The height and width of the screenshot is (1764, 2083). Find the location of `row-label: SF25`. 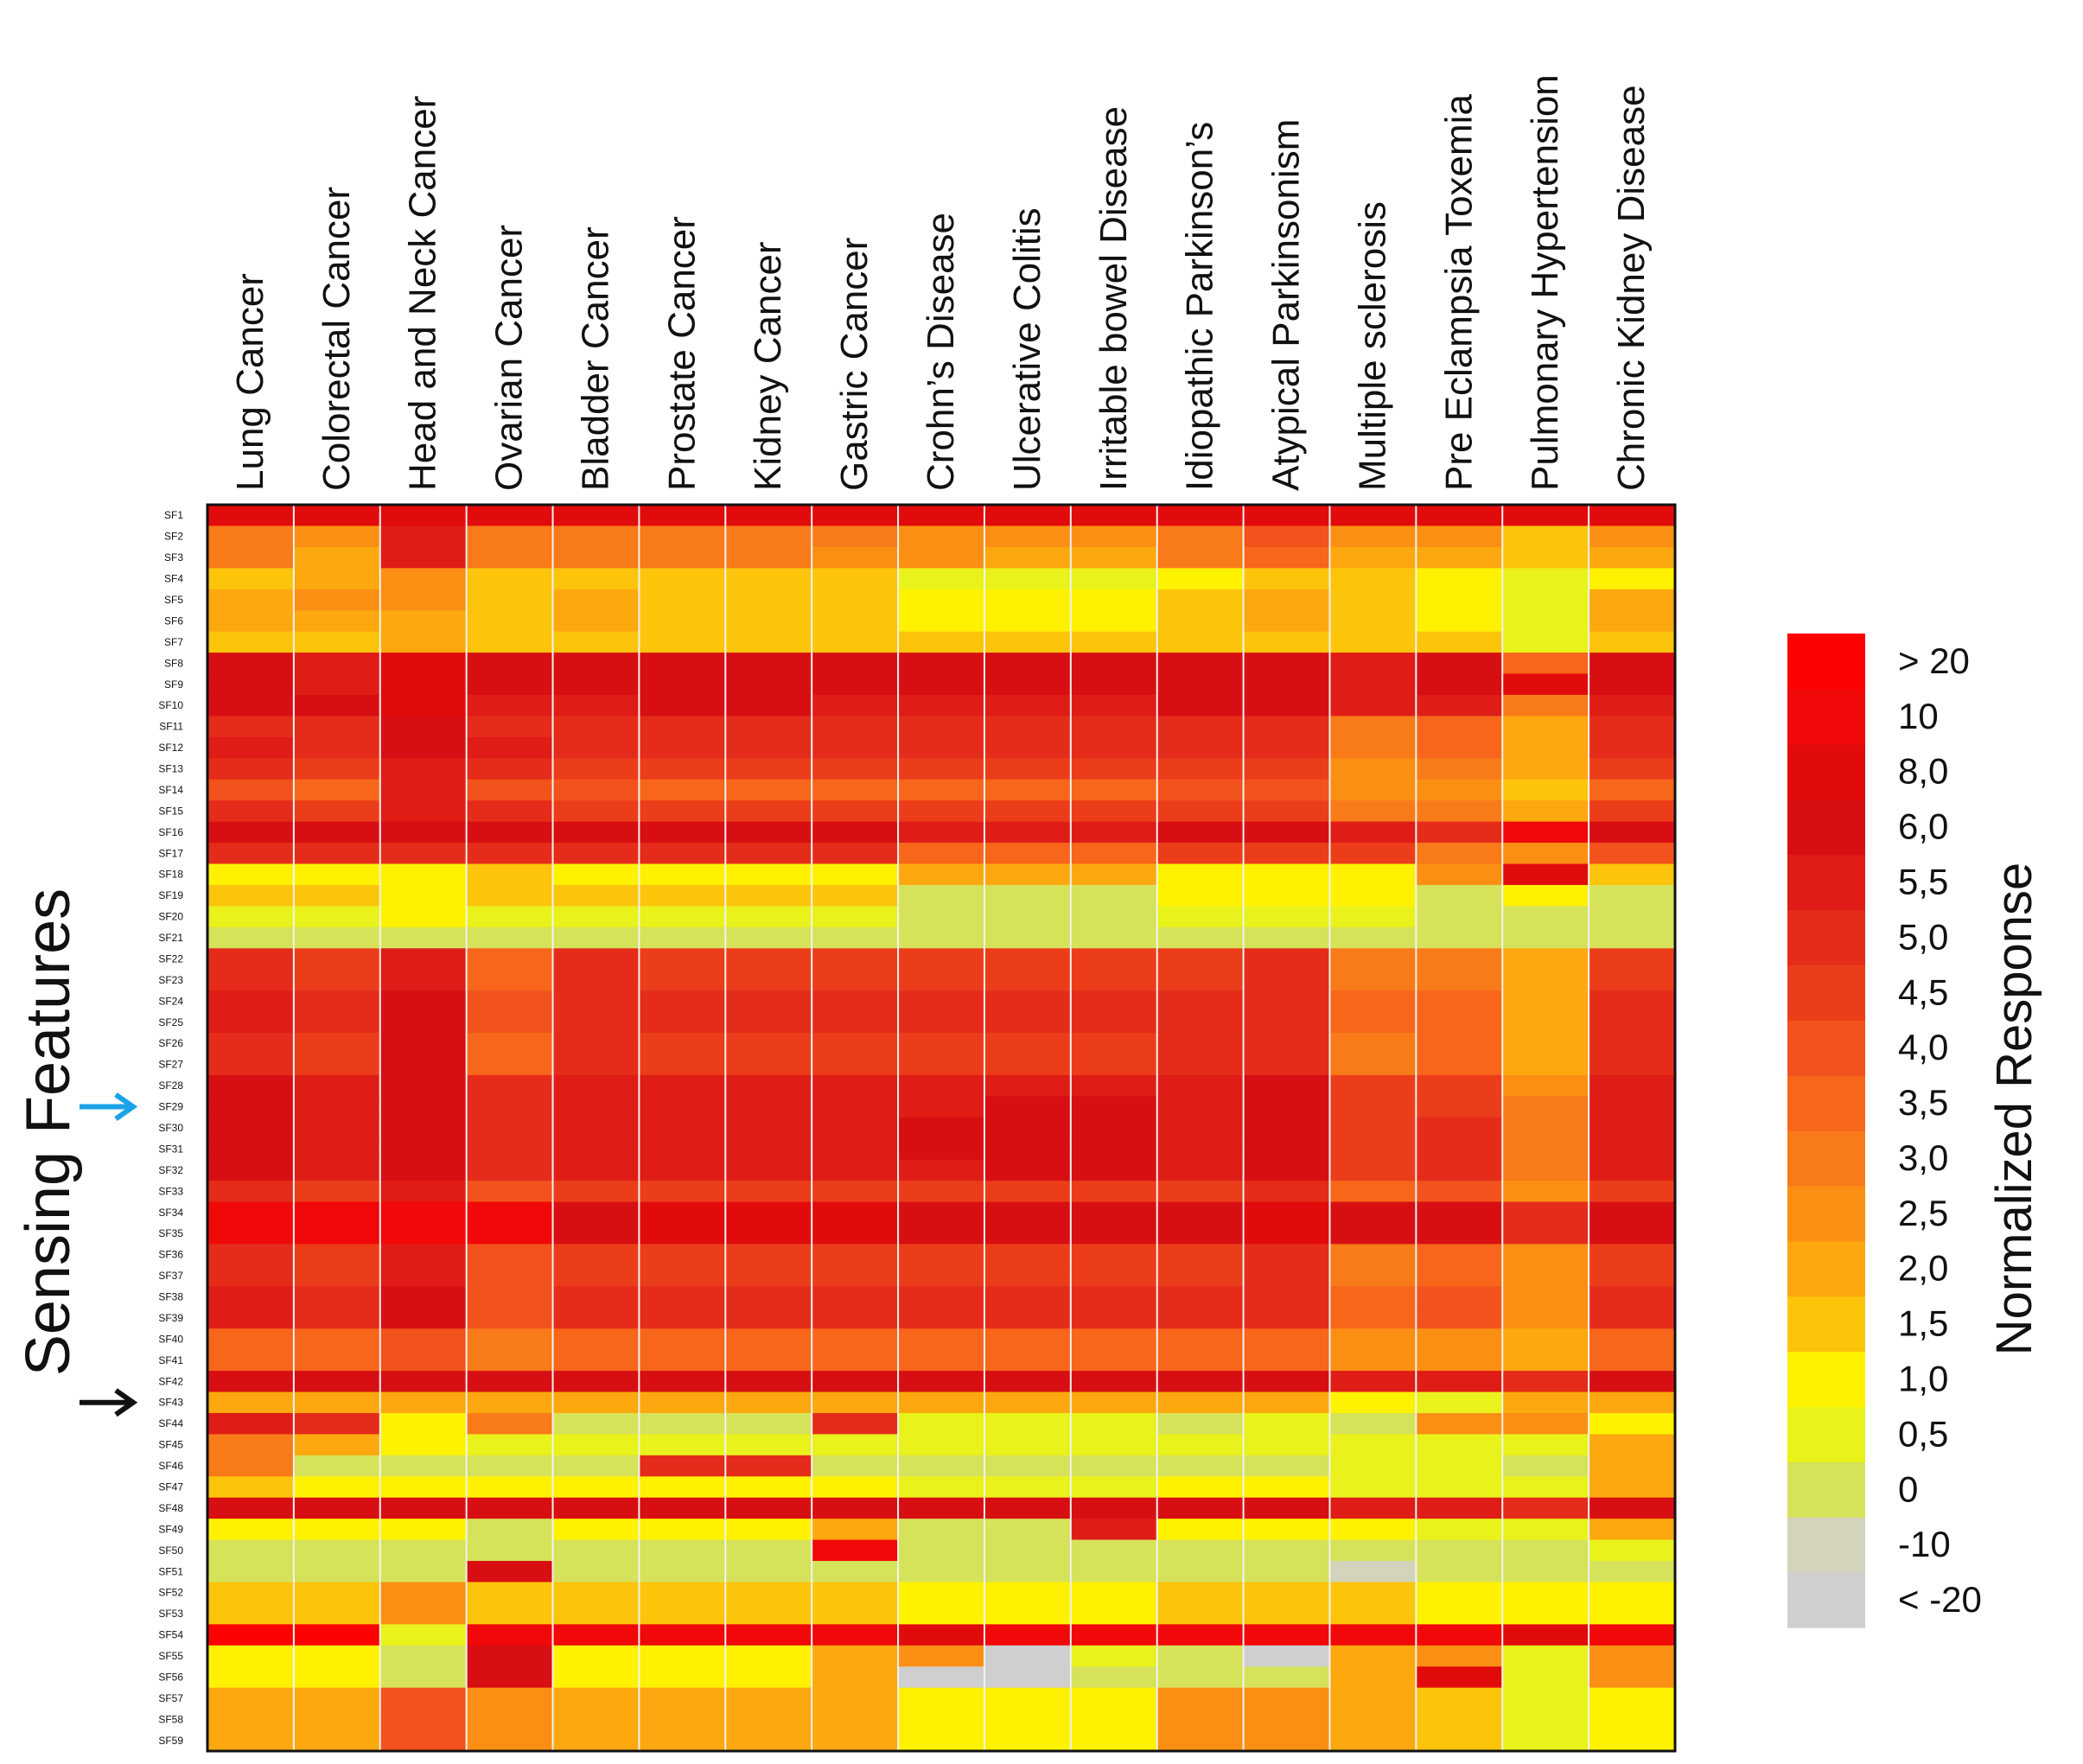

row-label: SF25 is located at coordinates (170, 1022).